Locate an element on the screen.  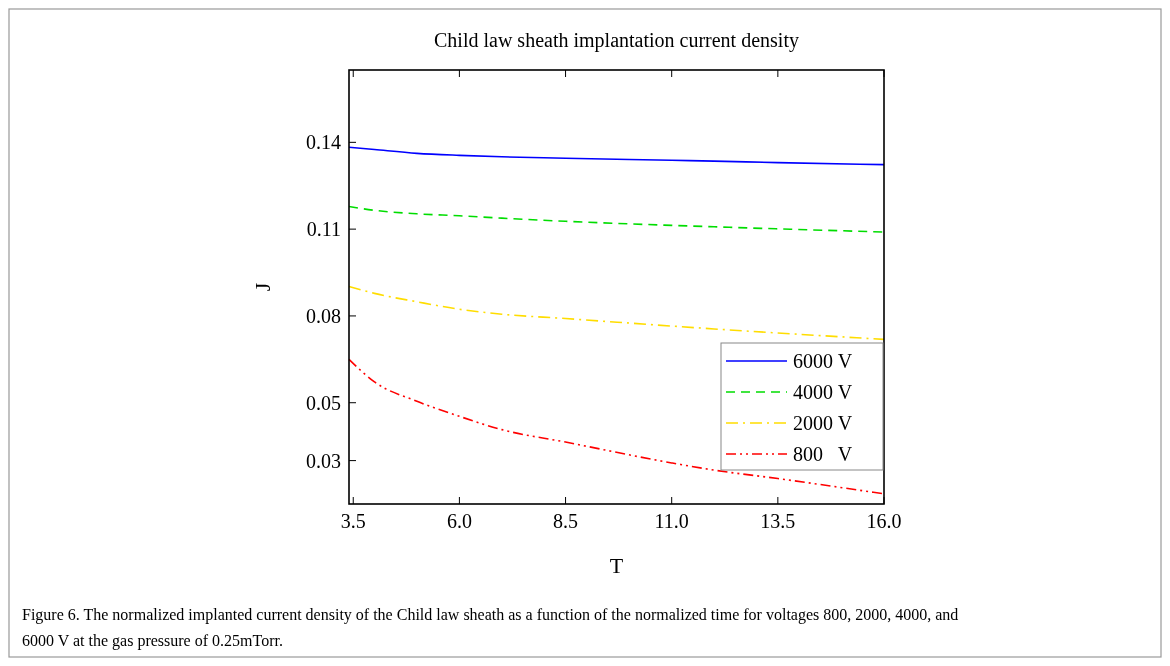
y-tick-label: 0.14 is located at coordinates (323, 142).